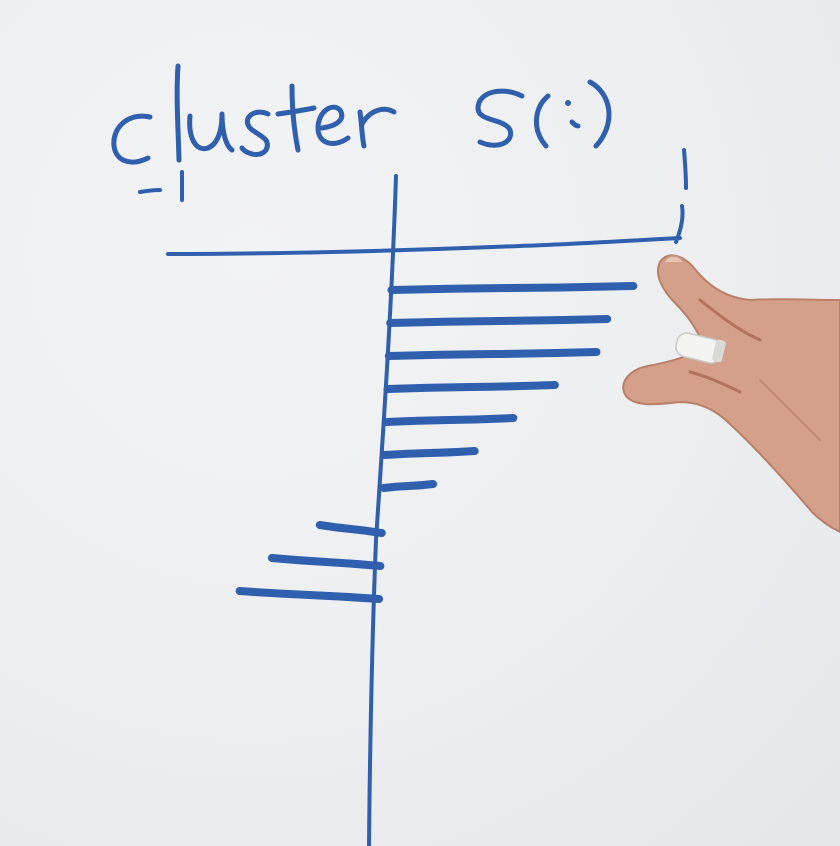 The image size is (840, 846). Describe the element at coordinates (211, 132) in the screenshot. I see `title-letter-u` at that location.